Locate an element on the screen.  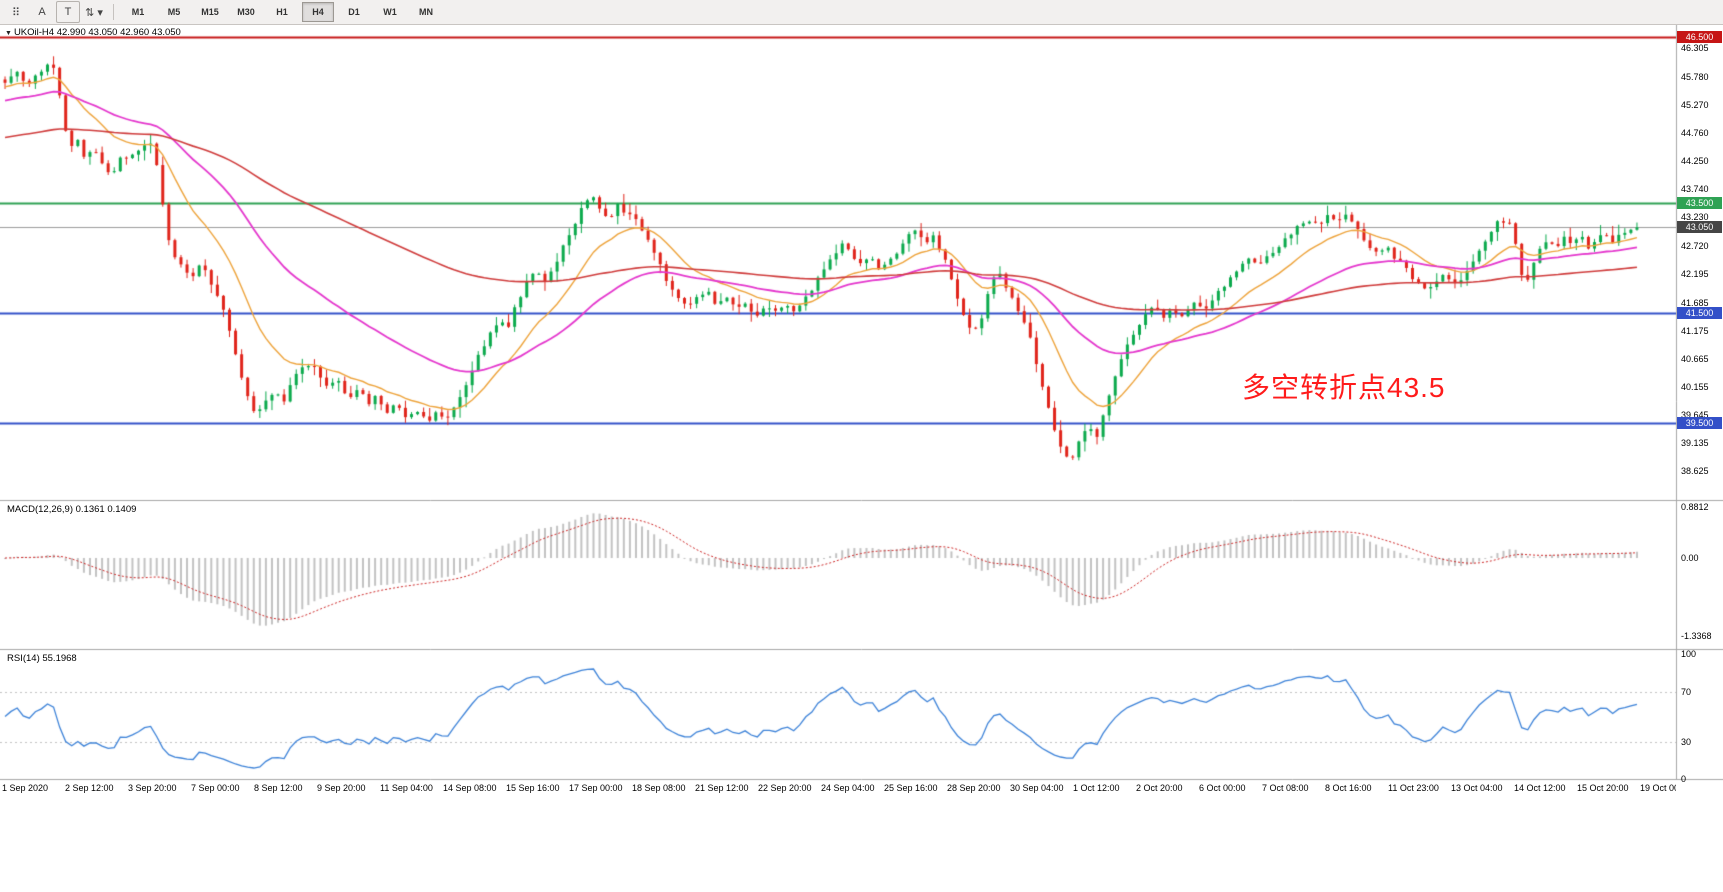
time-axis-label: 8 Sep 12:00 is located at coordinates (278, 788).